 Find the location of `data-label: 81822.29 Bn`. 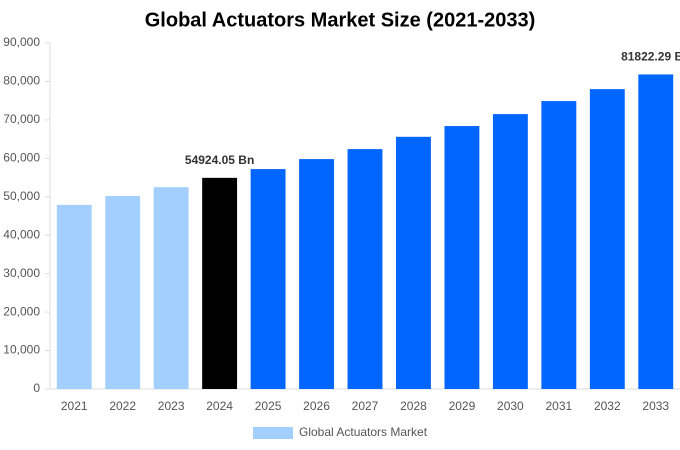

data-label: 81822.29 Bn is located at coordinates (650, 57).